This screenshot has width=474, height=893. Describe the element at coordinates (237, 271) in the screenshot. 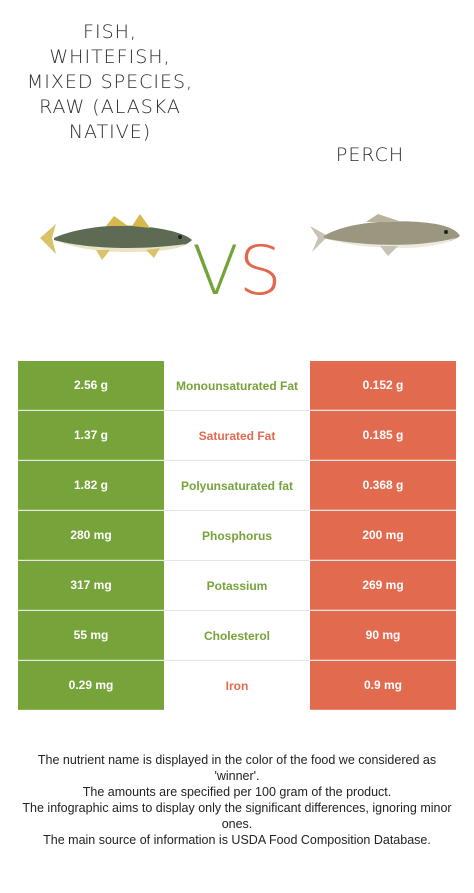

I see `versus-label: VS` at that location.